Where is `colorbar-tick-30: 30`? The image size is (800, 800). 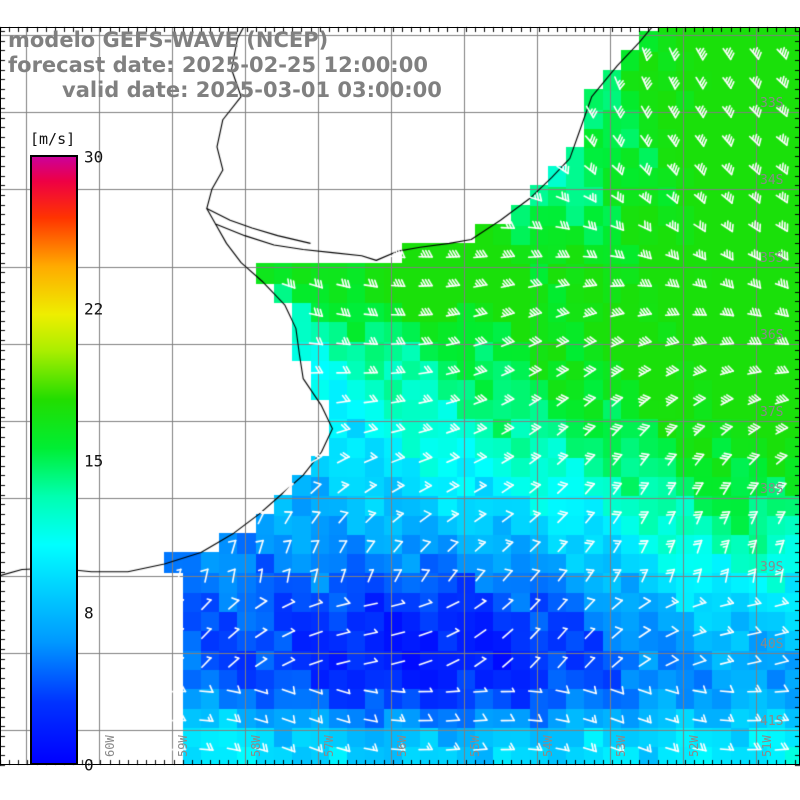
colorbar-tick-30: 30 is located at coordinates (94, 157).